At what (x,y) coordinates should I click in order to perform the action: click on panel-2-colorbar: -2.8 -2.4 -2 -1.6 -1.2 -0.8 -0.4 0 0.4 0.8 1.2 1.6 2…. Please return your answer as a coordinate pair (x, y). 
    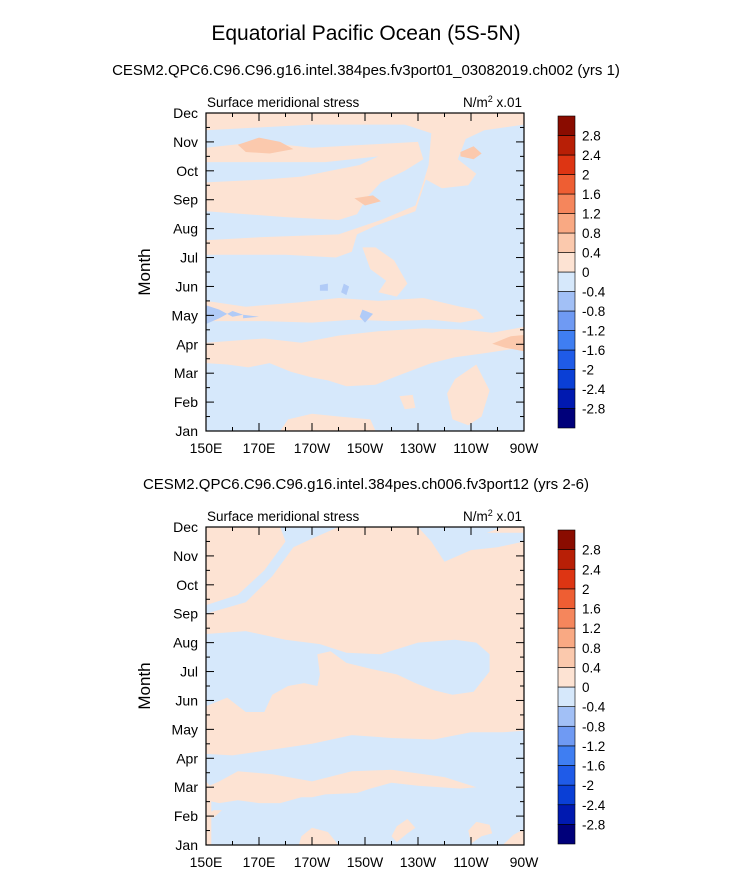
    Looking at the image, I should click on (581, 687).